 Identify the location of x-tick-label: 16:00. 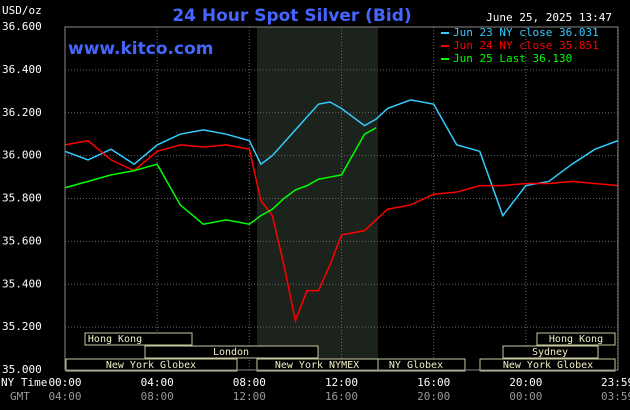
(433, 382).